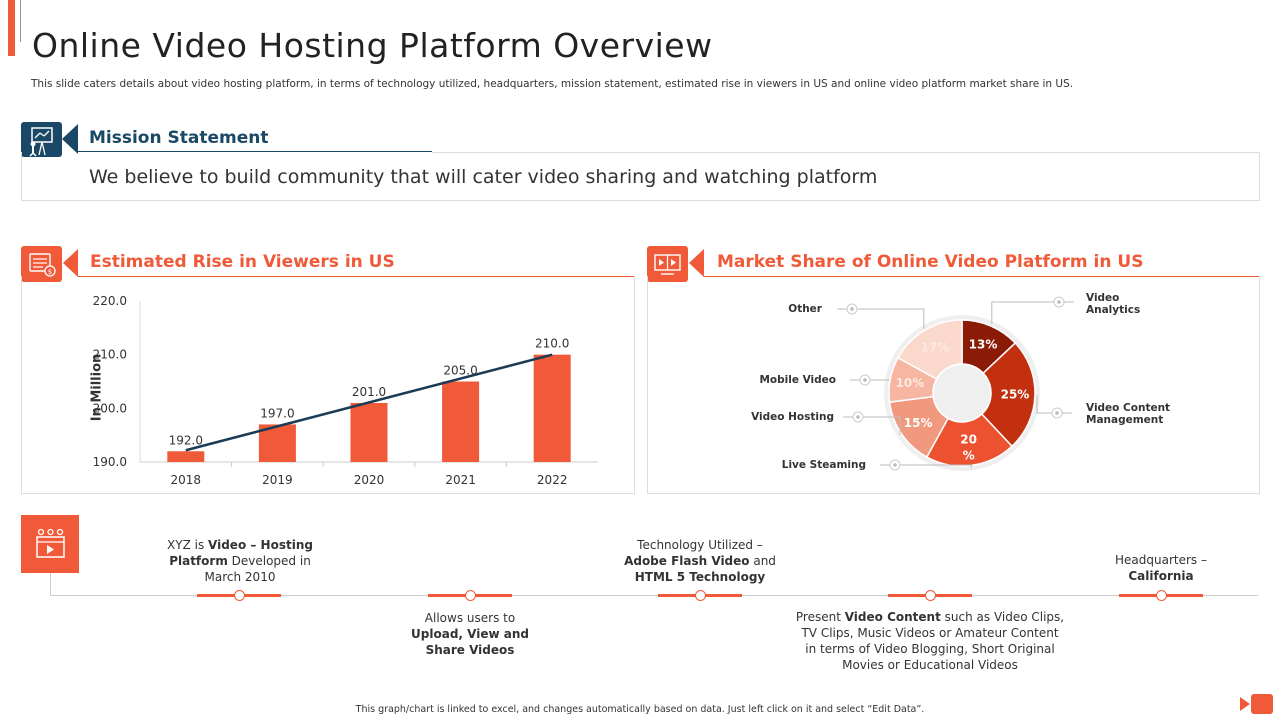 The height and width of the screenshot is (720, 1280). I want to click on mission-heading: Mission Statement, so click(179, 138).